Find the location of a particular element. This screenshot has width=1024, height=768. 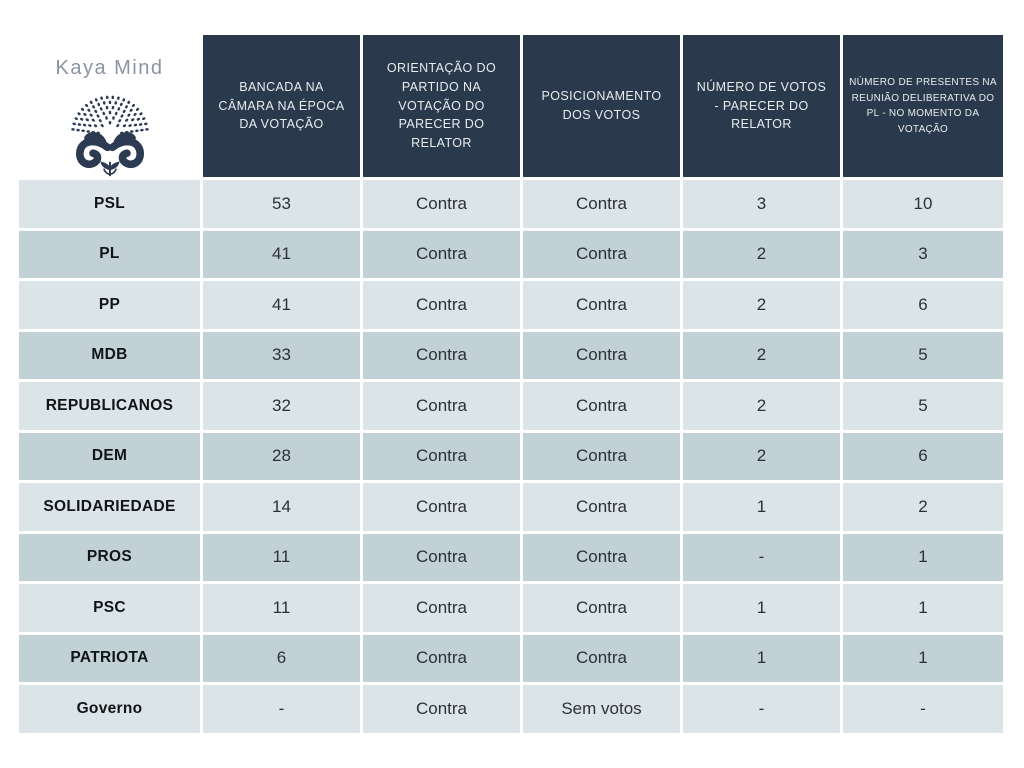

value-cell: Sem votos is located at coordinates (601, 709).